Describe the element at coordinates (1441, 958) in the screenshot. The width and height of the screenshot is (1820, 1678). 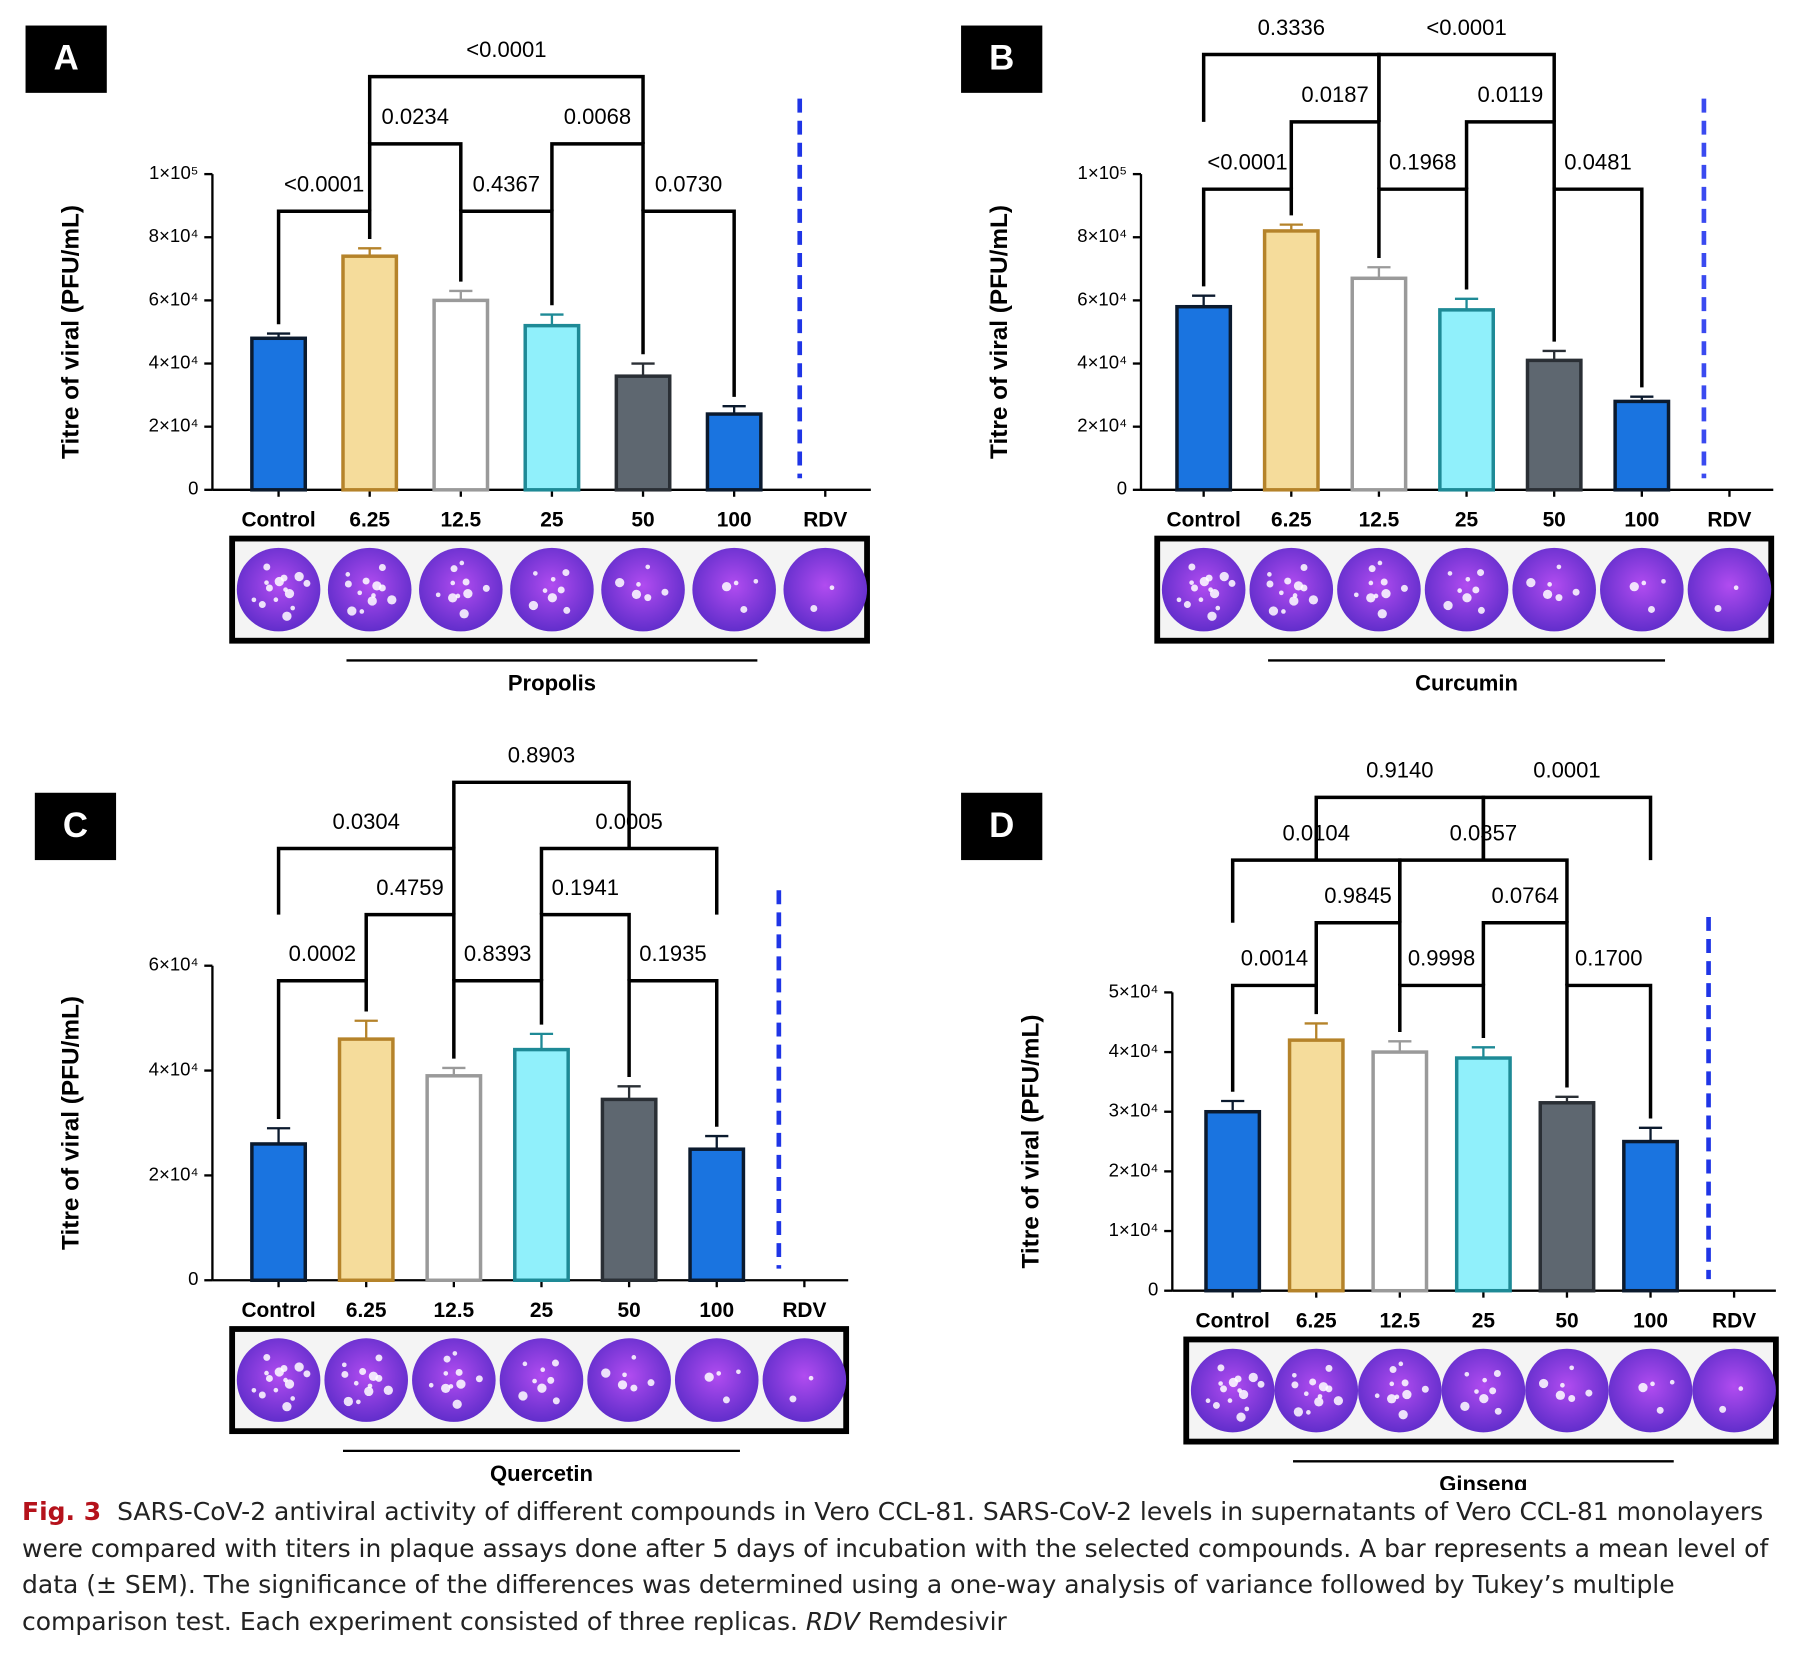
I see `p-value: 0.9998` at that location.